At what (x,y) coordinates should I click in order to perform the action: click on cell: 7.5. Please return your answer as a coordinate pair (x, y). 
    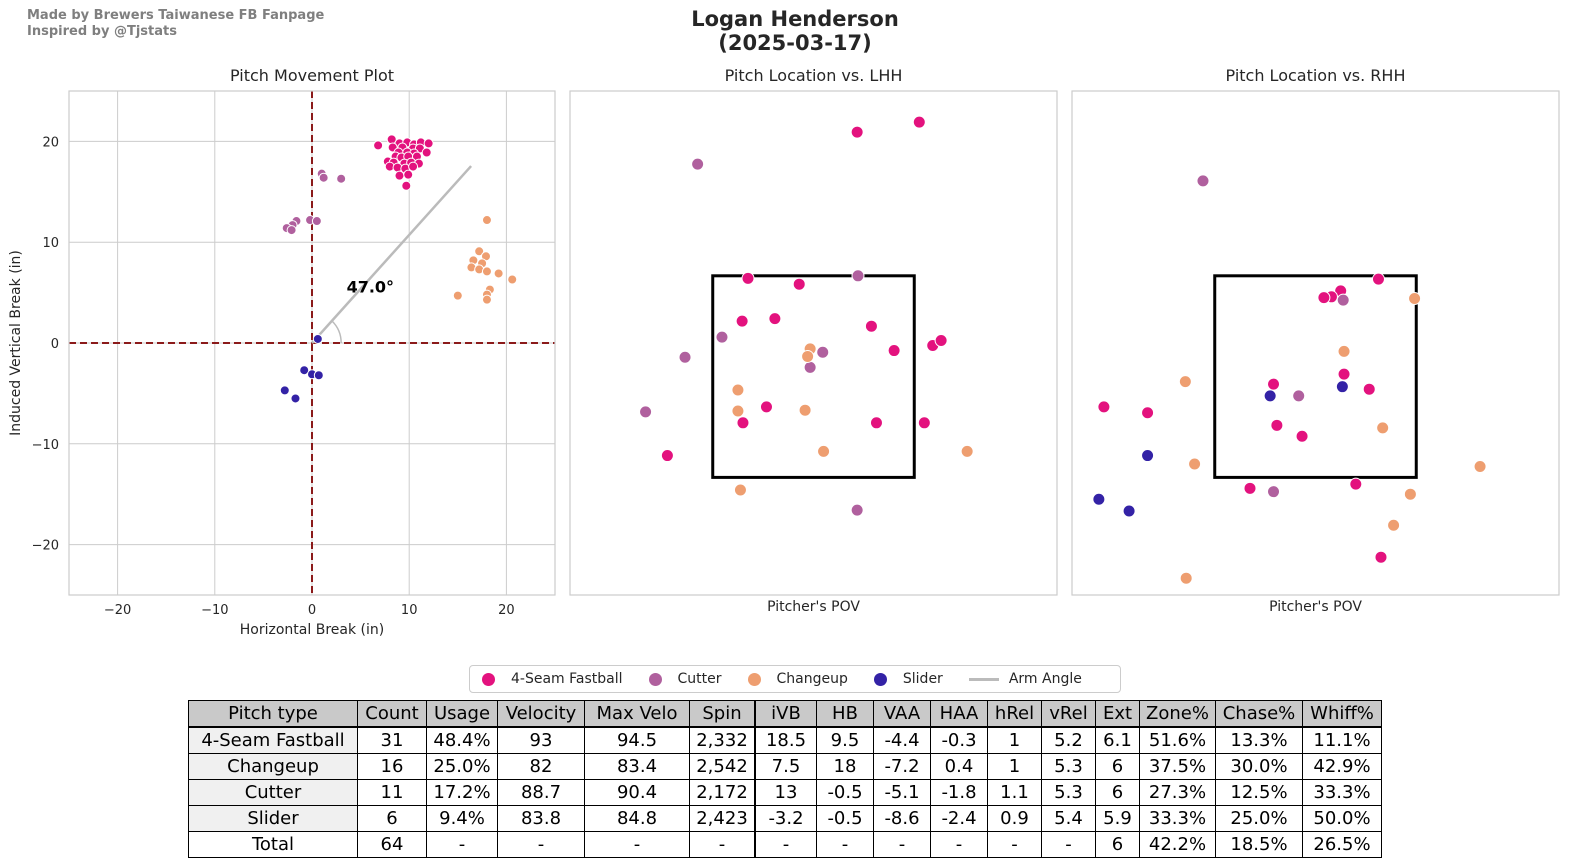
    Looking at the image, I should click on (785, 766).